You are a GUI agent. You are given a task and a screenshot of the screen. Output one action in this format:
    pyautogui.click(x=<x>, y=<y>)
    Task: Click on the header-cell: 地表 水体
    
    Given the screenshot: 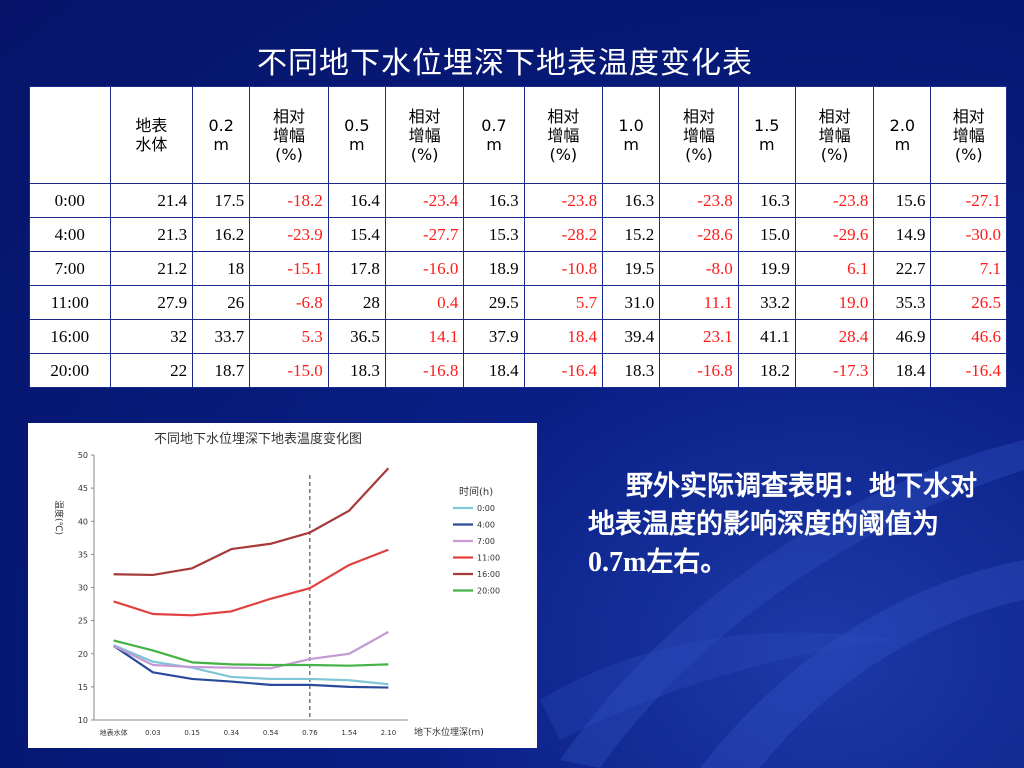 What is the action you would take?
    pyautogui.click(x=151, y=135)
    